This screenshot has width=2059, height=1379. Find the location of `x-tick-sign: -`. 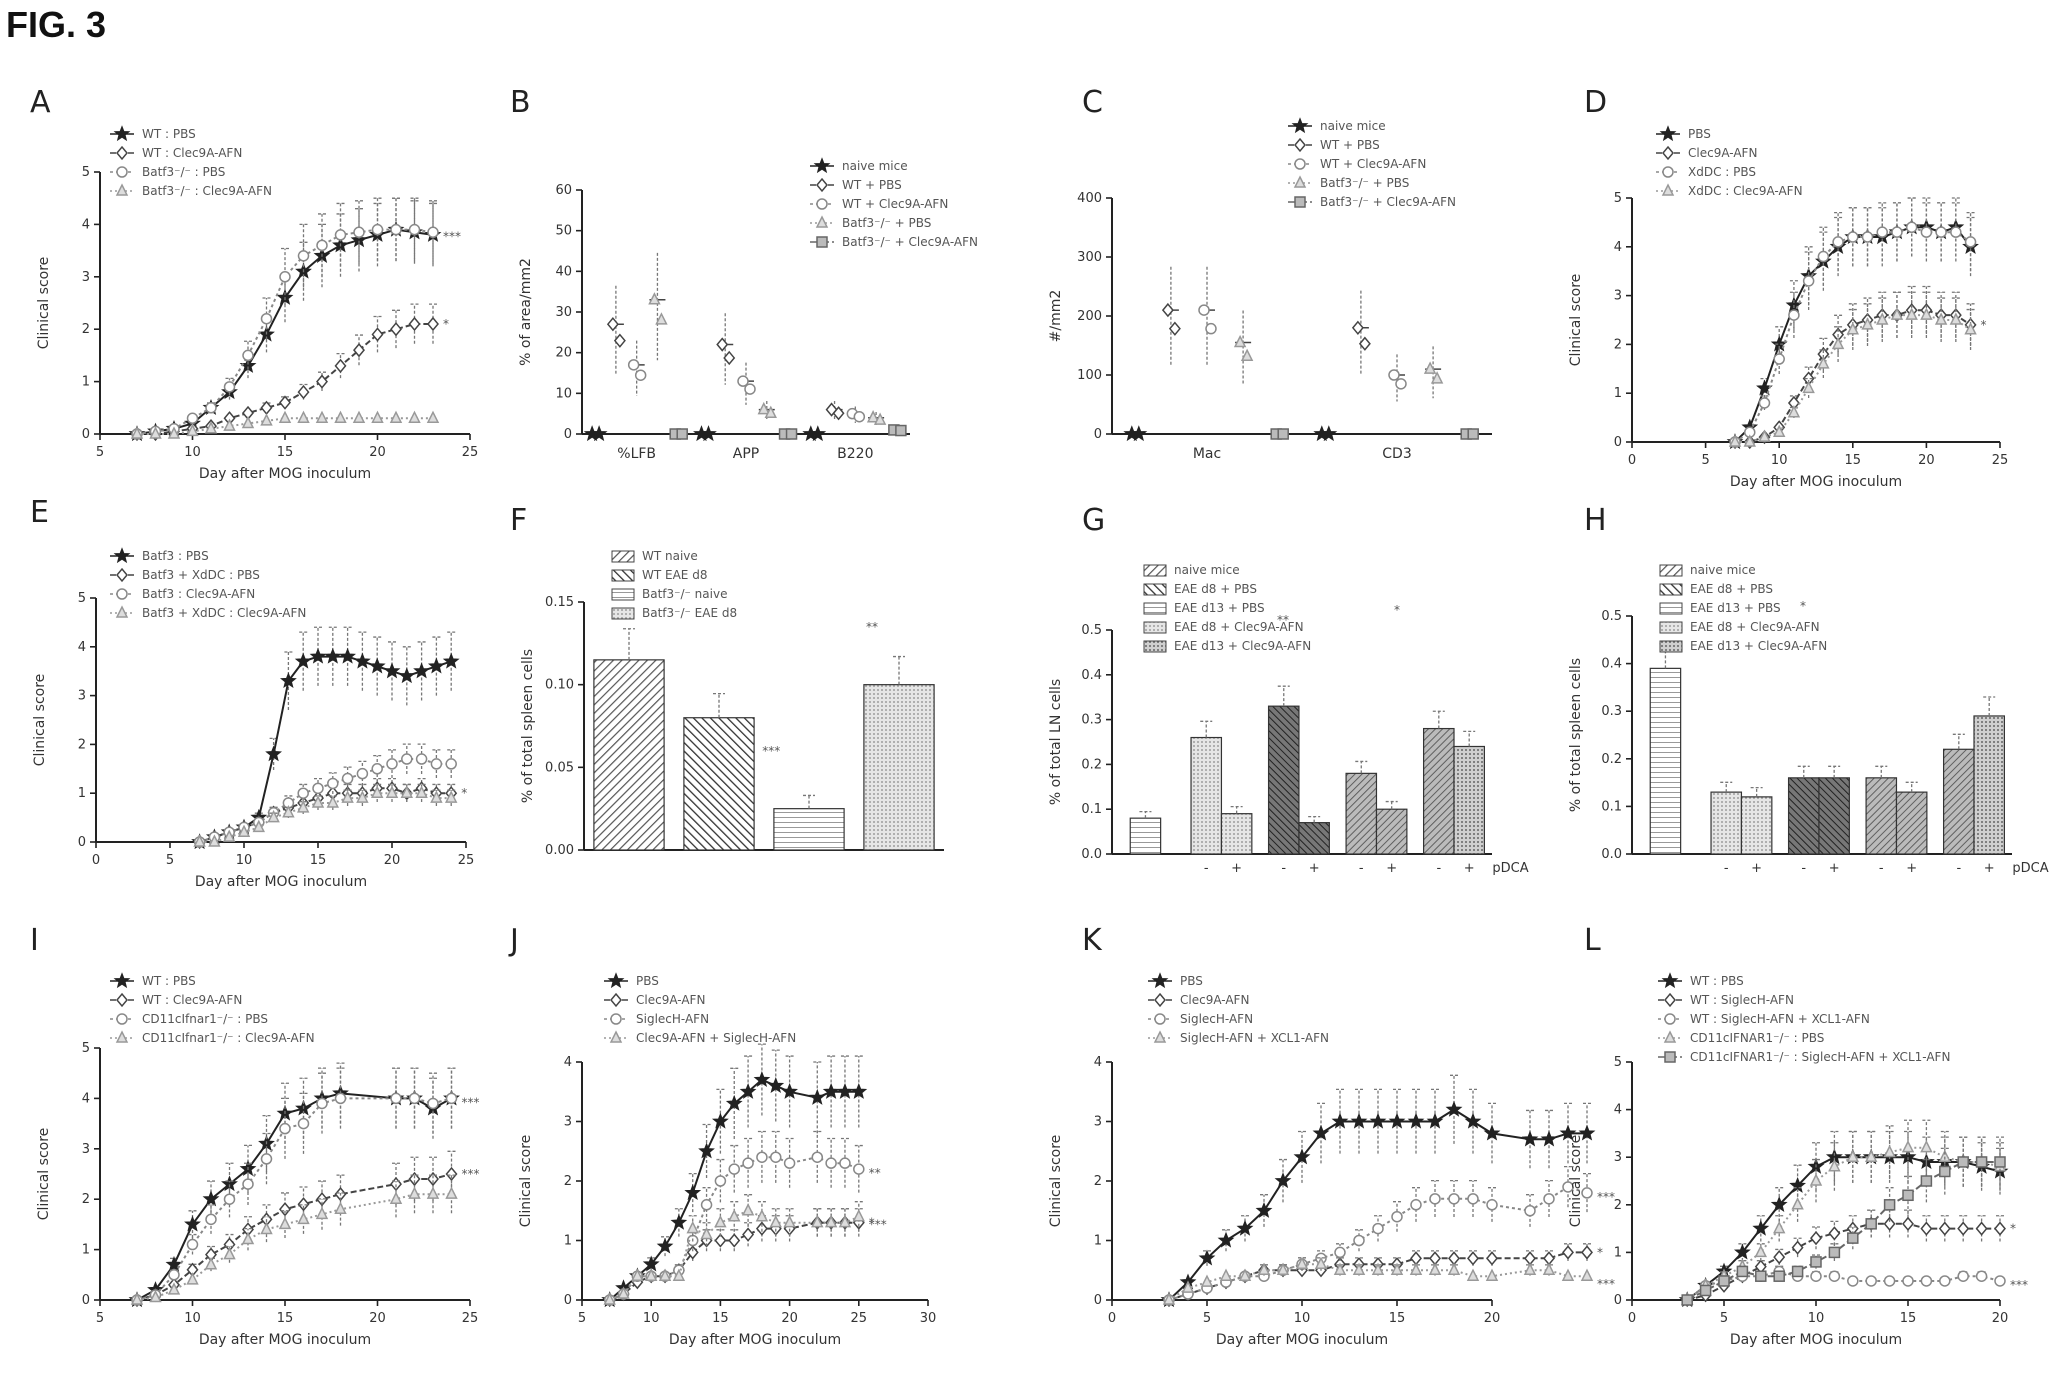

x-tick-sign: - is located at coordinates (1206, 868).